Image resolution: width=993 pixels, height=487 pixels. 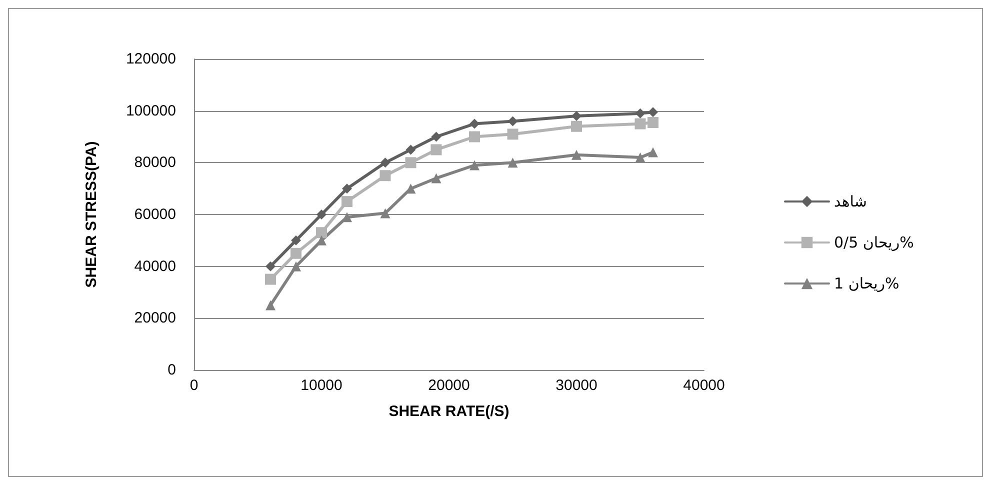 What do you see at coordinates (155, 266) in the screenshot?
I see `y-tick-label: 40000` at bounding box center [155, 266].